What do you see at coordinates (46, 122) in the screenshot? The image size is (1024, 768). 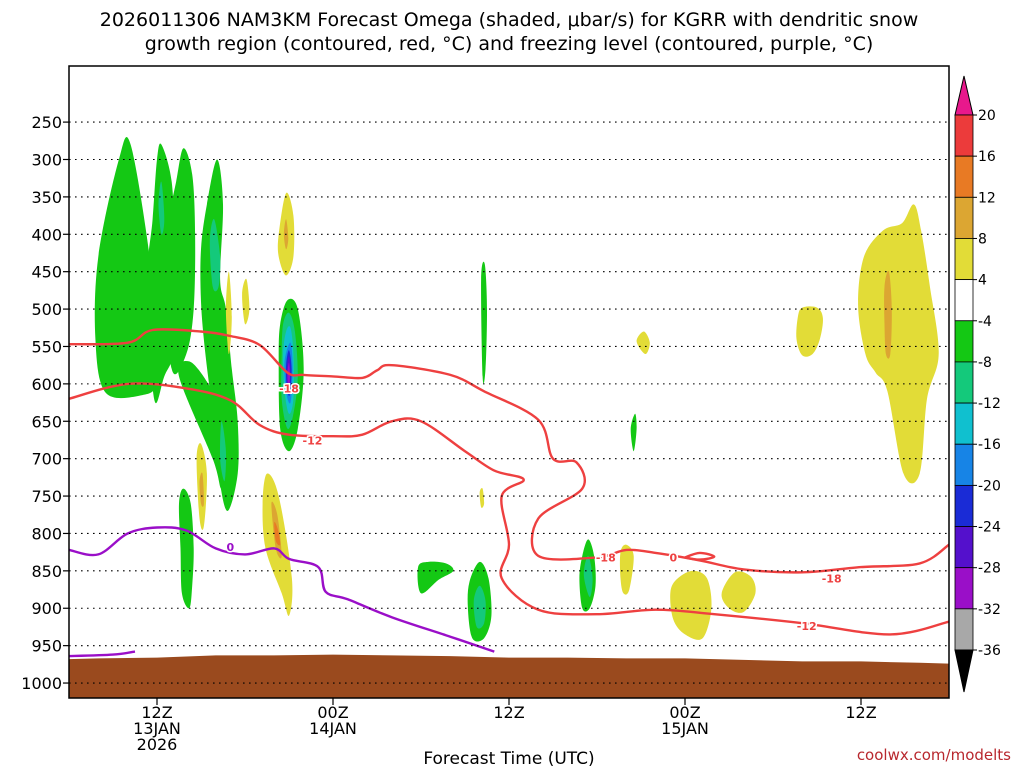 I see `y-tick-label-250: 250` at bounding box center [46, 122].